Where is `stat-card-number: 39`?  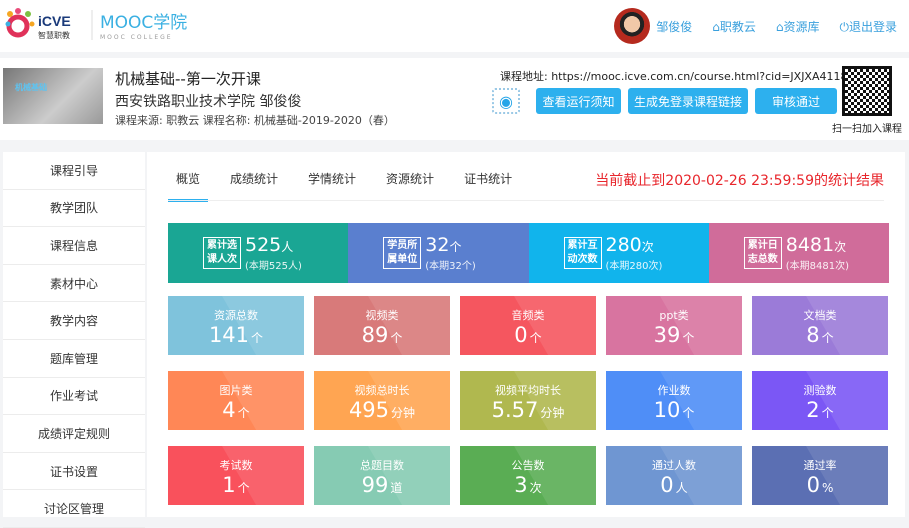 stat-card-number: 39 is located at coordinates (667, 335).